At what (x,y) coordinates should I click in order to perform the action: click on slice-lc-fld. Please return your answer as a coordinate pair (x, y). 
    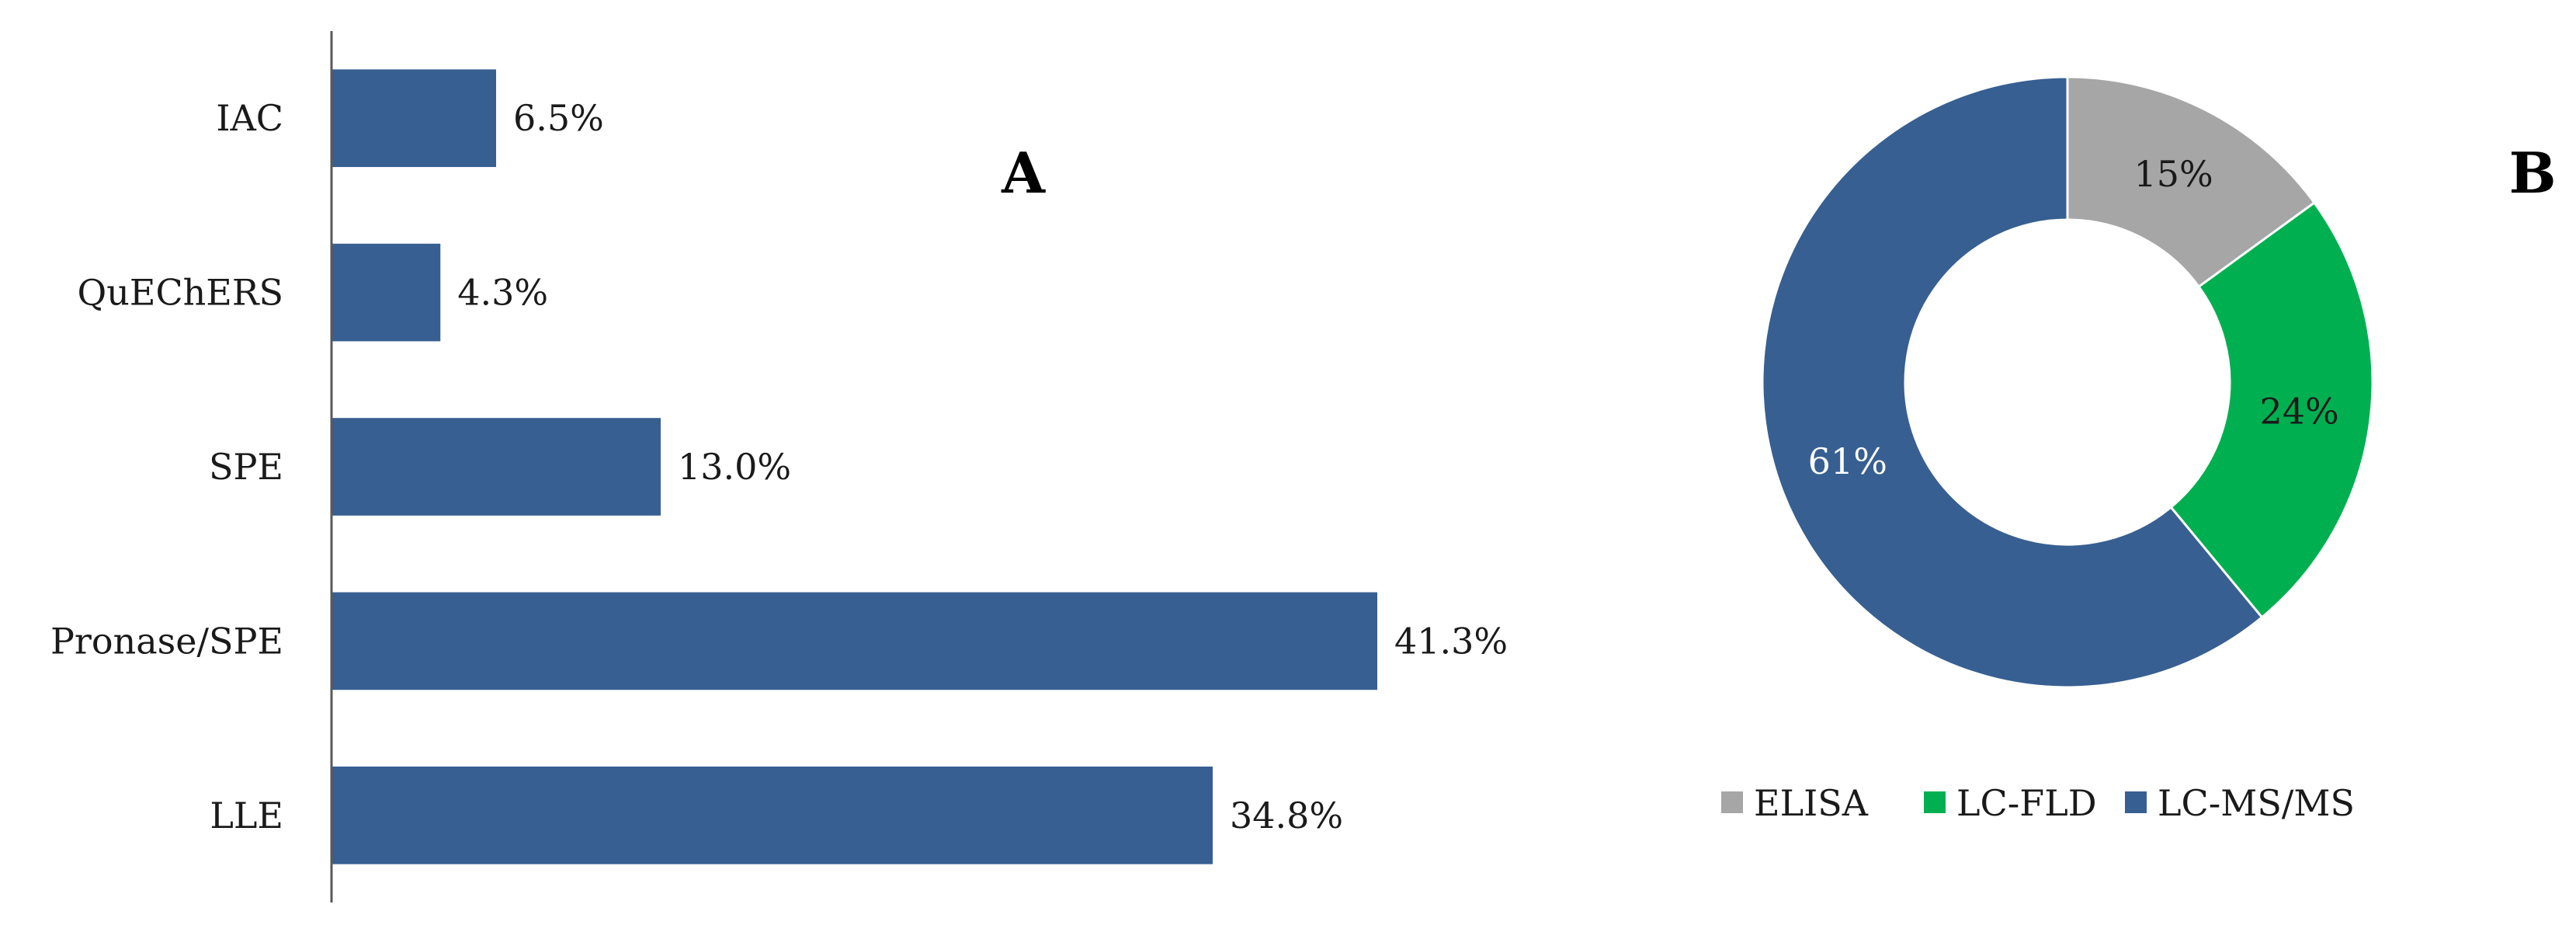
    Looking at the image, I should click on (2271, 409).